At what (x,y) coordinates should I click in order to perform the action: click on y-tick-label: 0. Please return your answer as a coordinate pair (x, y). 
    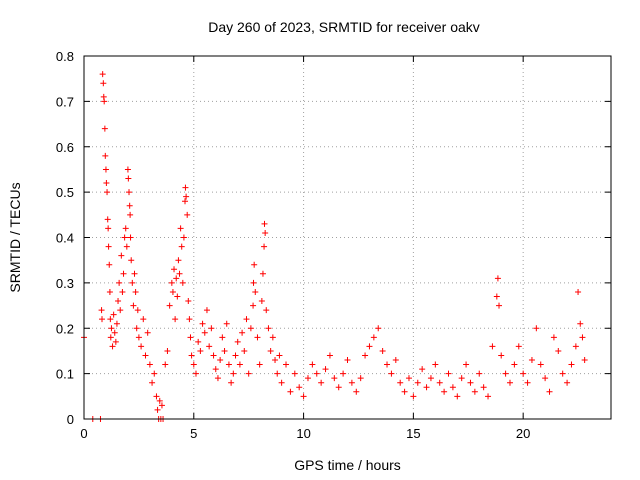
    Looking at the image, I should click on (70, 419).